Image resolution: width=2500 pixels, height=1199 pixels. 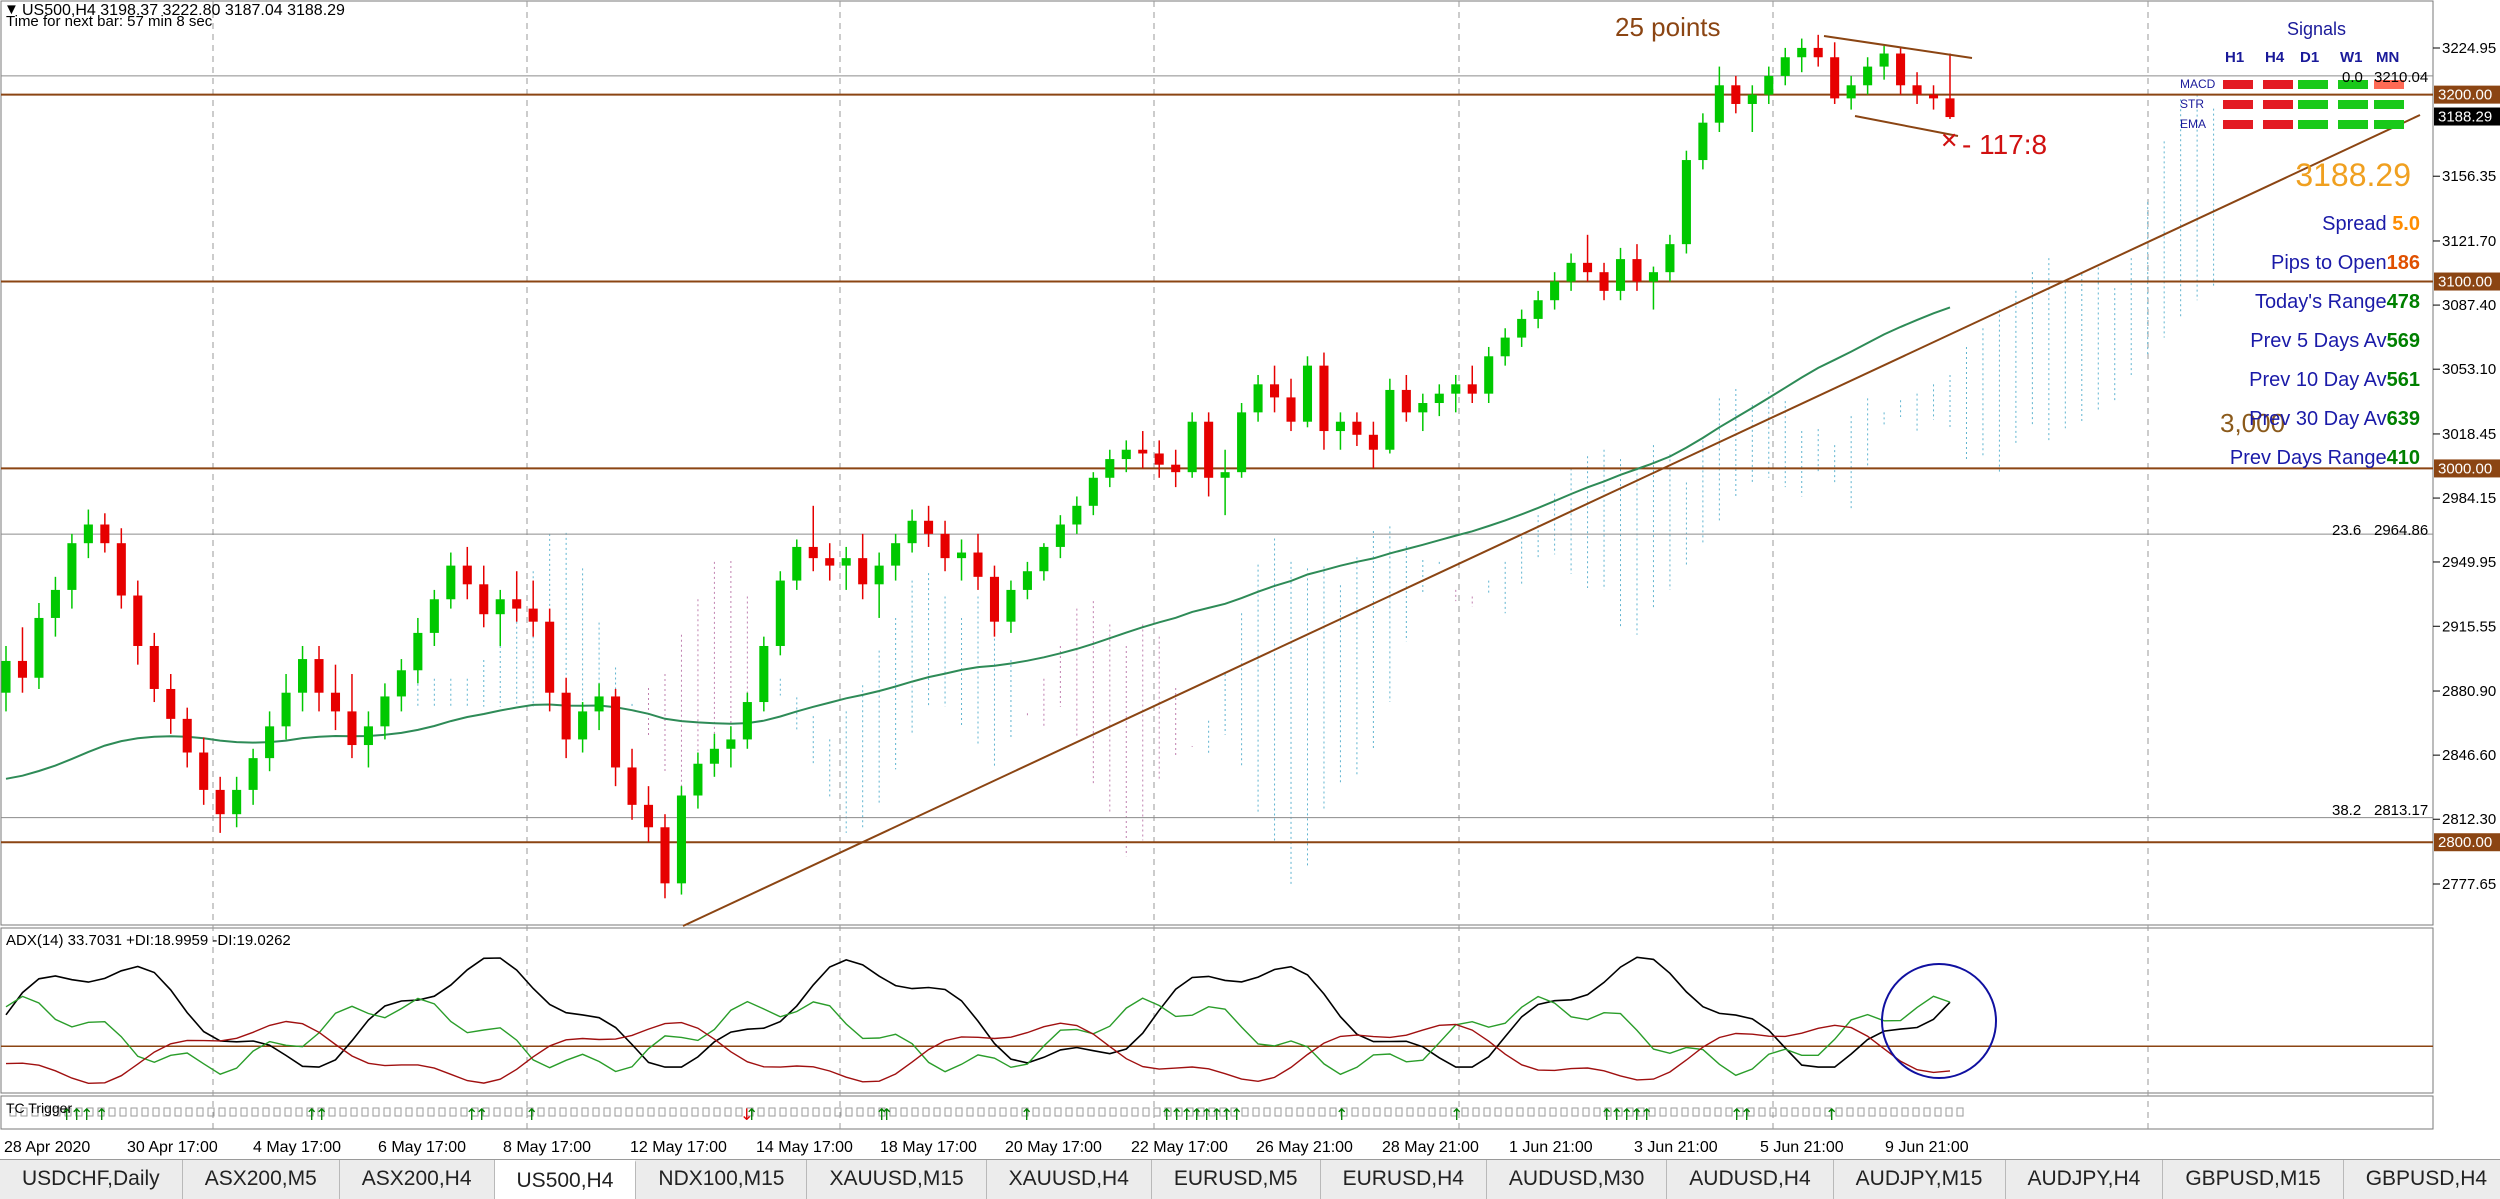 What do you see at coordinates (1577, 1179) in the screenshot?
I see `chart-tab: AUDUSD,M30` at bounding box center [1577, 1179].